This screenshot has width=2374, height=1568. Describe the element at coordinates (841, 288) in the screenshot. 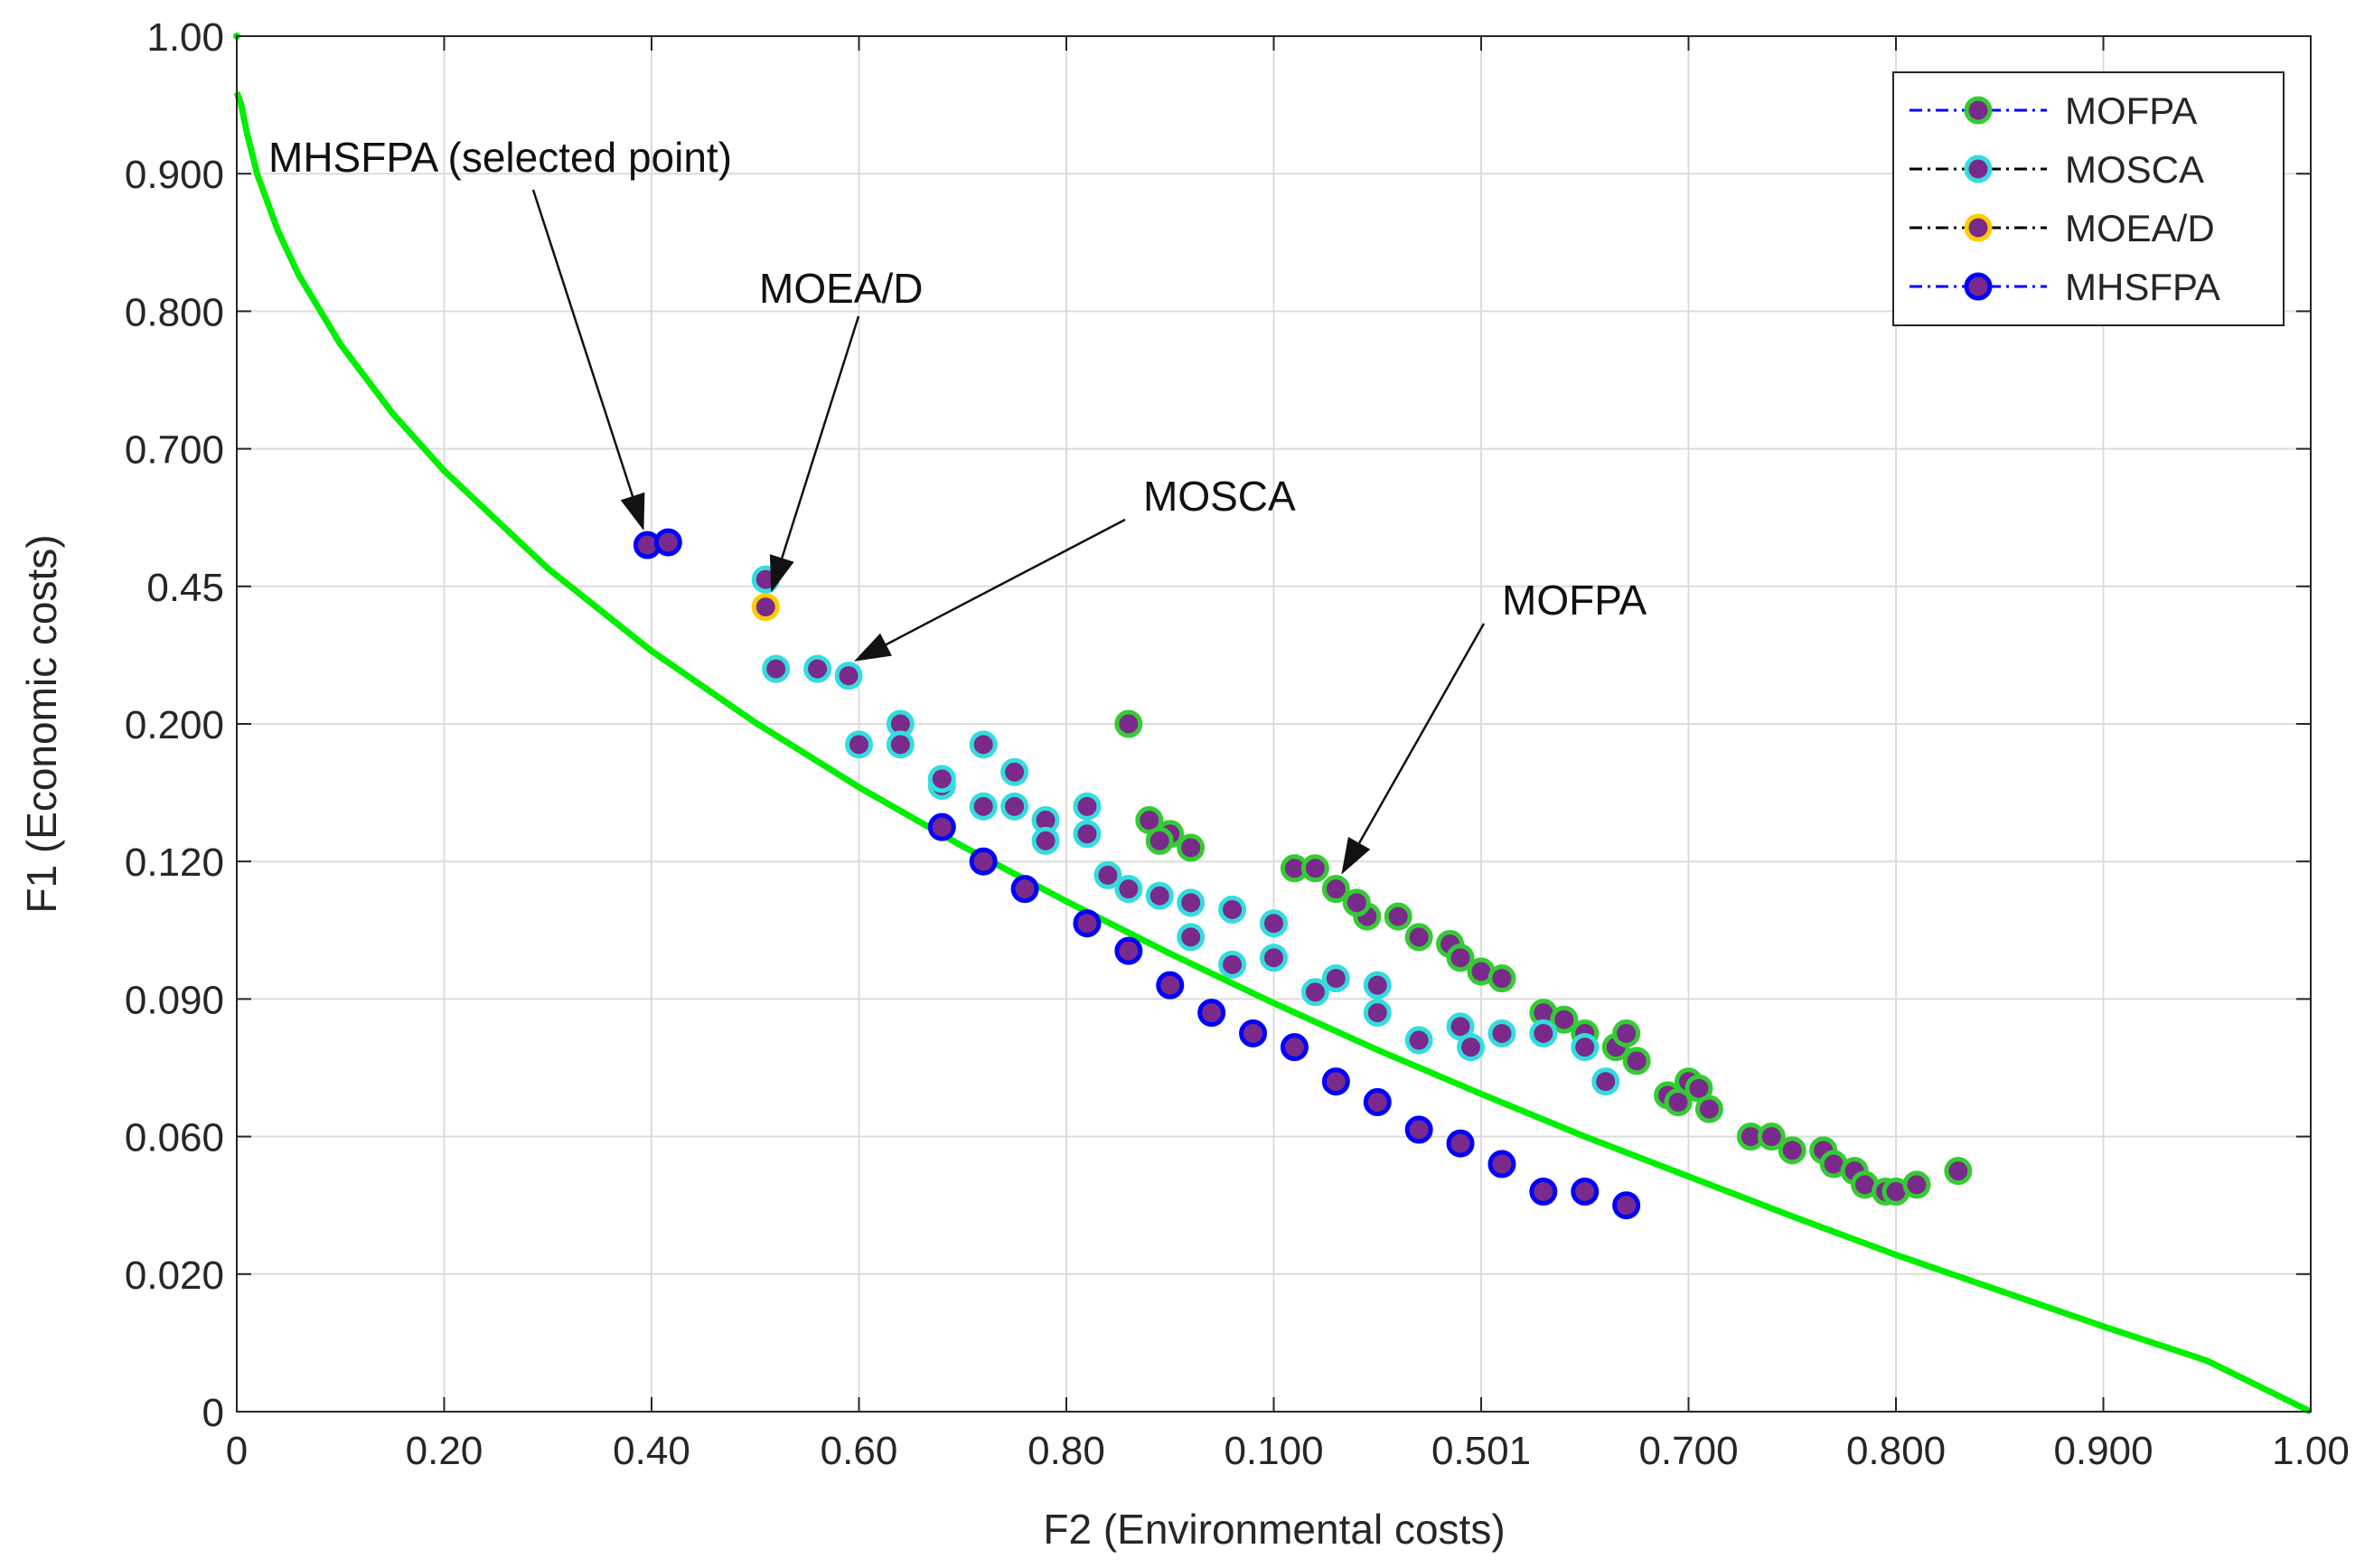

I see `annotation-label: MOEA/D` at that location.